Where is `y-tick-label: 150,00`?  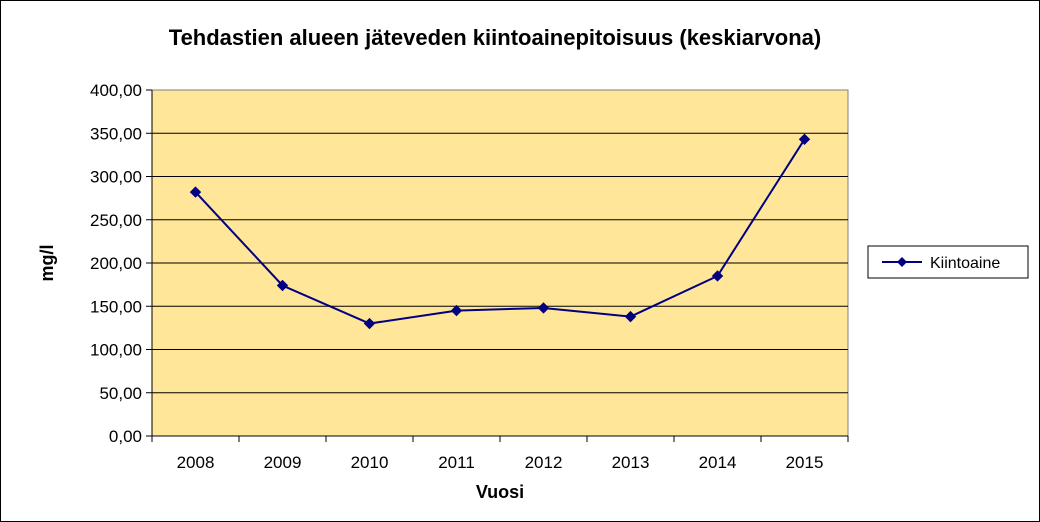
y-tick-label: 150,00 is located at coordinates (116, 306).